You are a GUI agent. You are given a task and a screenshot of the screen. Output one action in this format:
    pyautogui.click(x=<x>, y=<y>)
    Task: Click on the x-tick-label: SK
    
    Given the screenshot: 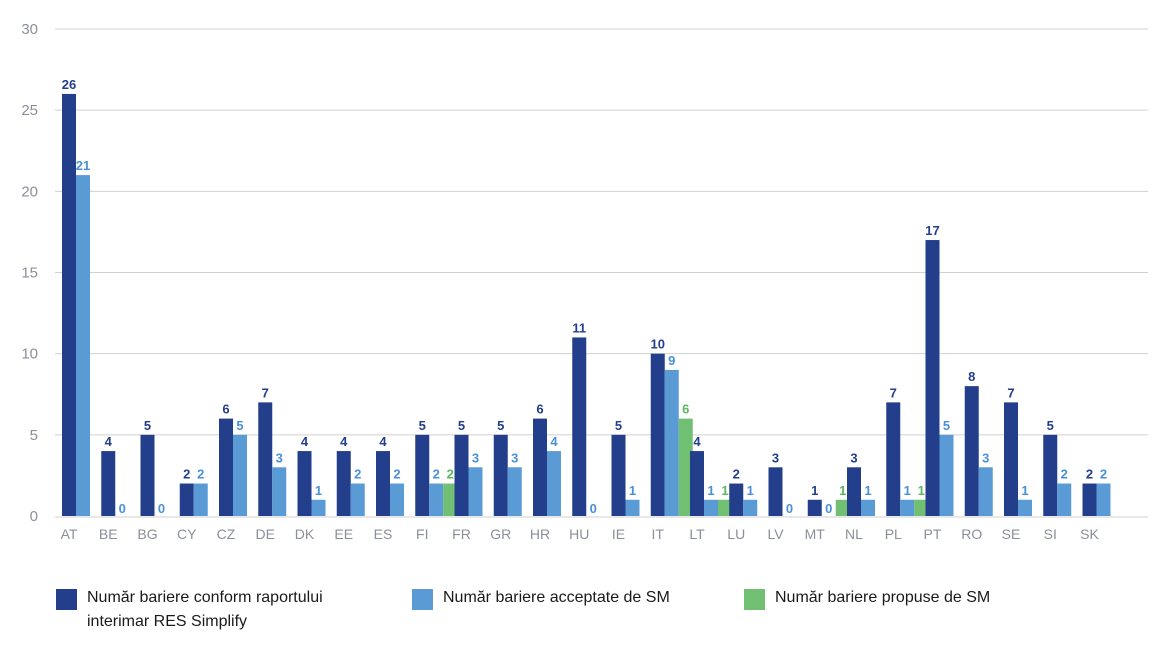 What is the action you would take?
    pyautogui.click(x=1089, y=534)
    